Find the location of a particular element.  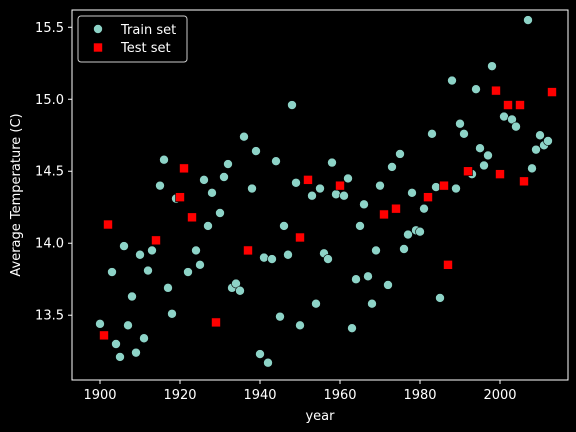

legend-train-marker is located at coordinates (98, 29).